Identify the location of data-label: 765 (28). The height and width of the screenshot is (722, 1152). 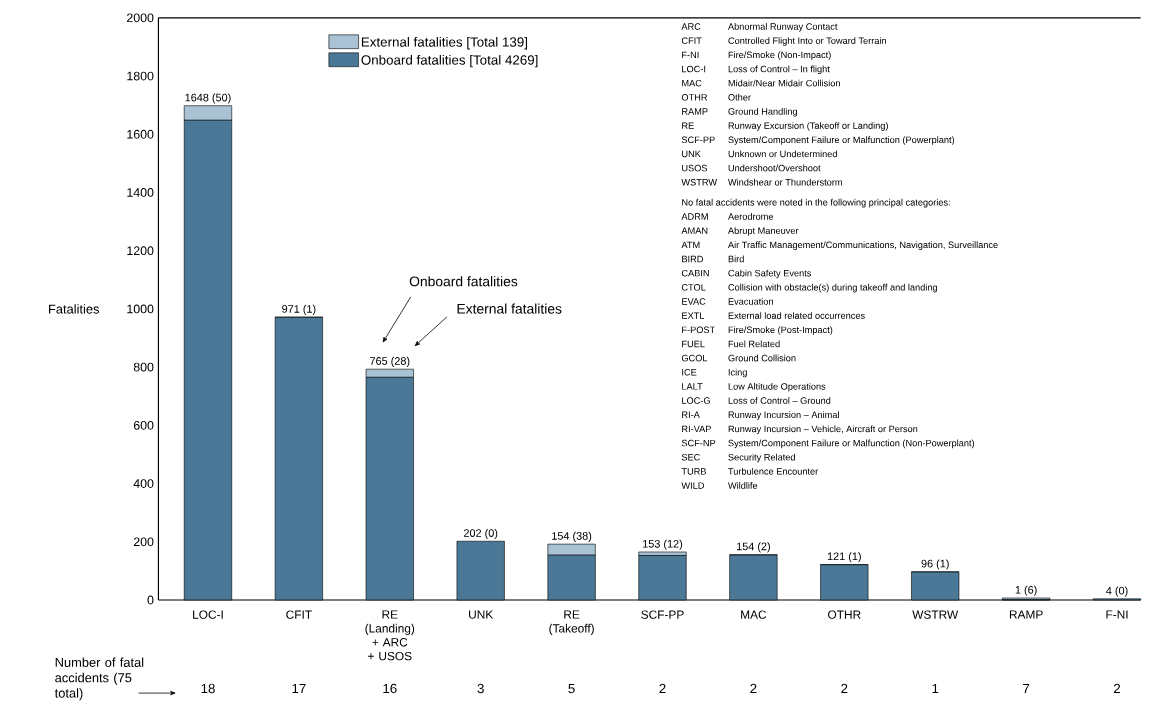
(390, 362).